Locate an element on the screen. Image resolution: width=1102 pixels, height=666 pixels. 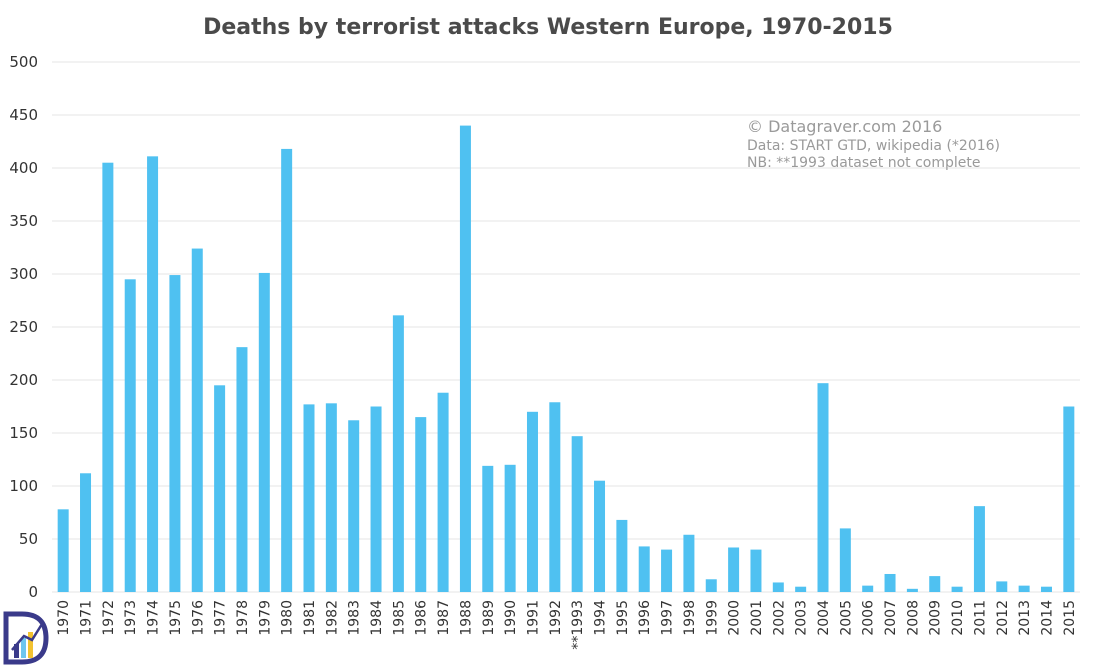
x-tick-label: 1984 is located at coordinates (377, 618).